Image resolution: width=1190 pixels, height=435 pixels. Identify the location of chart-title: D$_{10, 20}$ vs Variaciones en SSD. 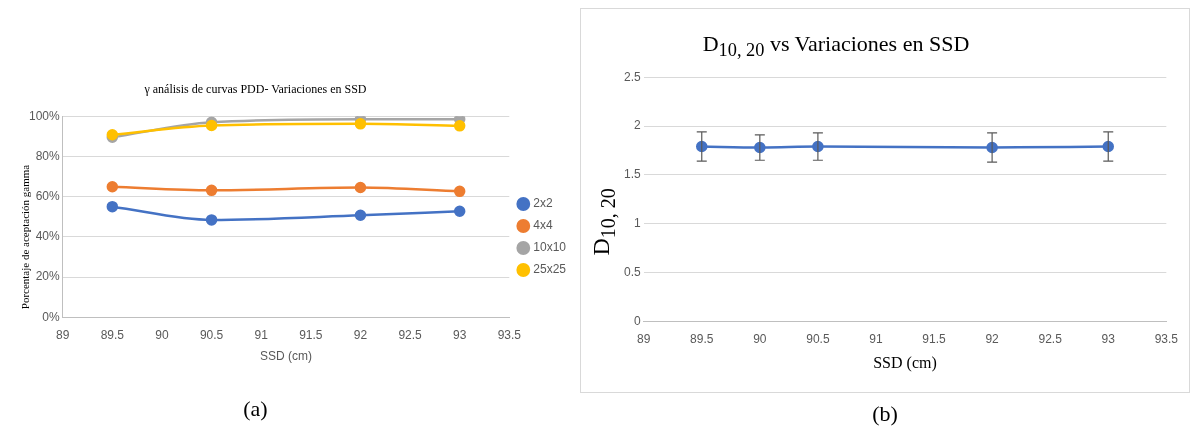
(836, 46).